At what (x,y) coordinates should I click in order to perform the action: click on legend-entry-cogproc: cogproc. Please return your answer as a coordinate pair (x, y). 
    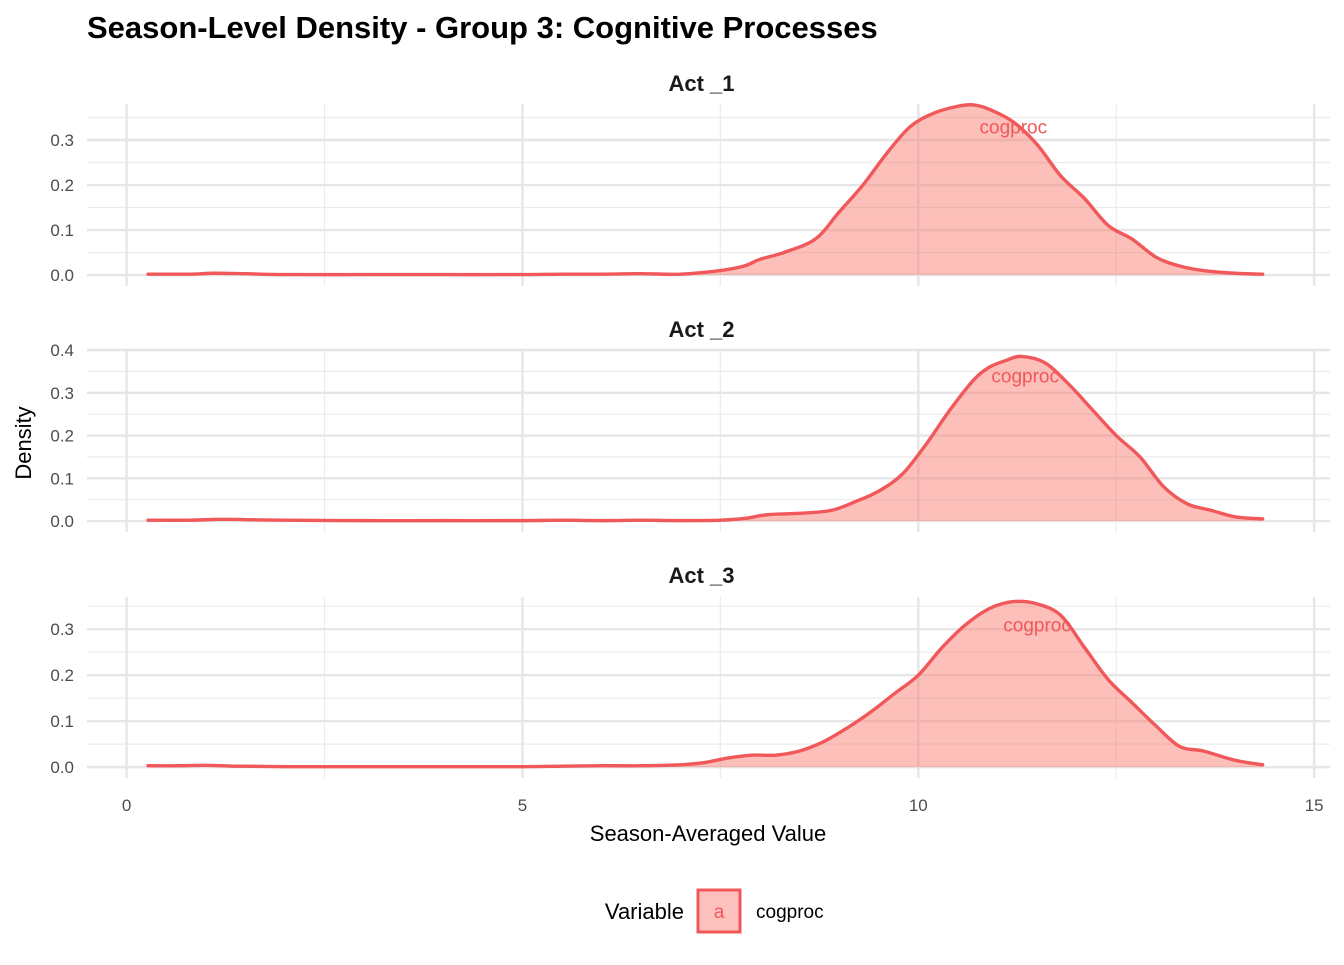
    Looking at the image, I should click on (790, 912).